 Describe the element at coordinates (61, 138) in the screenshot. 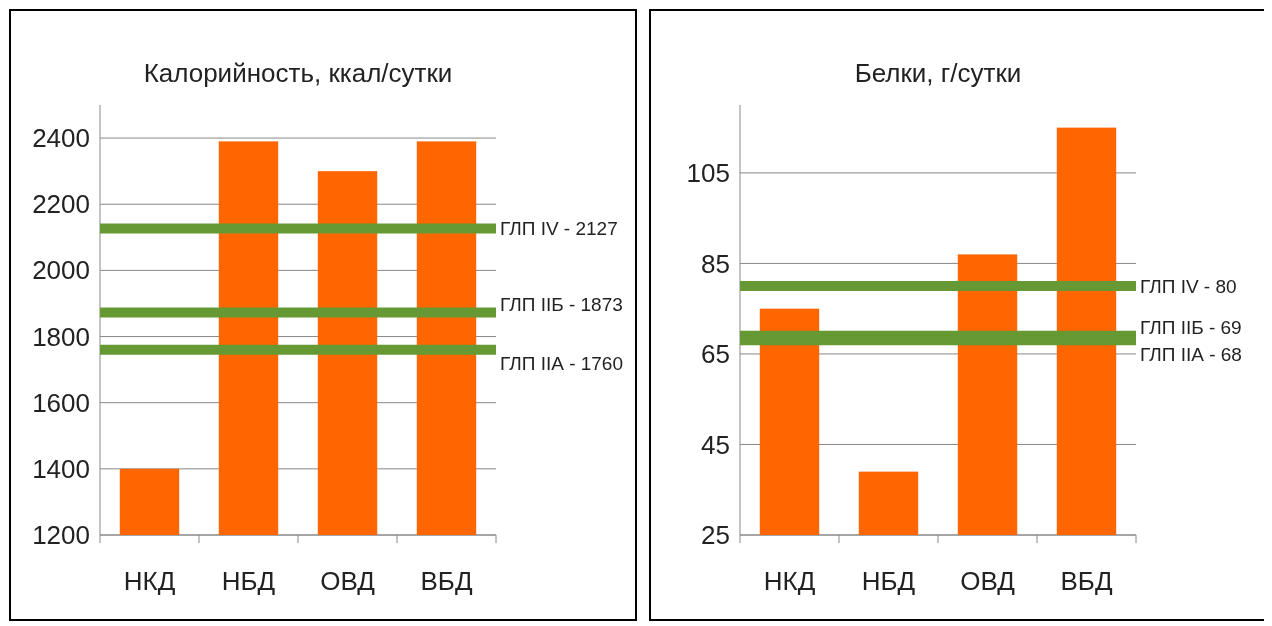

I see `y-tick-label: 2400` at that location.